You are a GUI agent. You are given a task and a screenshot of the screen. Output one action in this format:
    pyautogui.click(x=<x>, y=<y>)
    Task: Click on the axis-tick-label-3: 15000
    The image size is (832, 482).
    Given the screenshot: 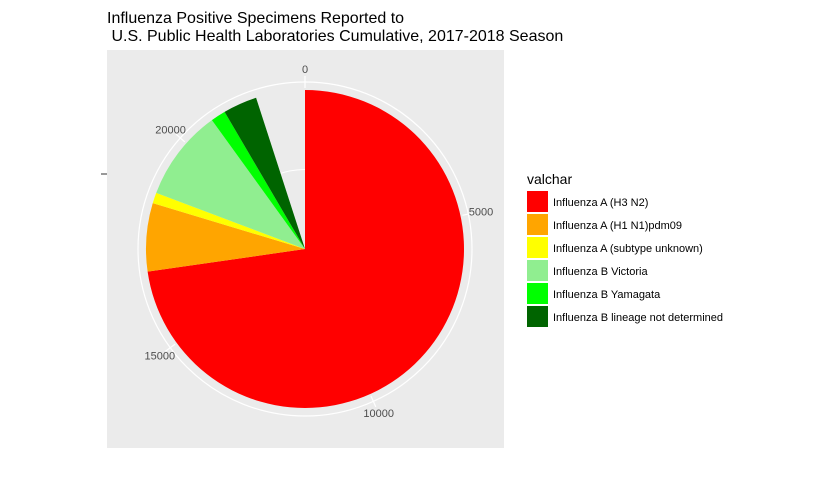 What is the action you would take?
    pyautogui.click(x=160, y=356)
    